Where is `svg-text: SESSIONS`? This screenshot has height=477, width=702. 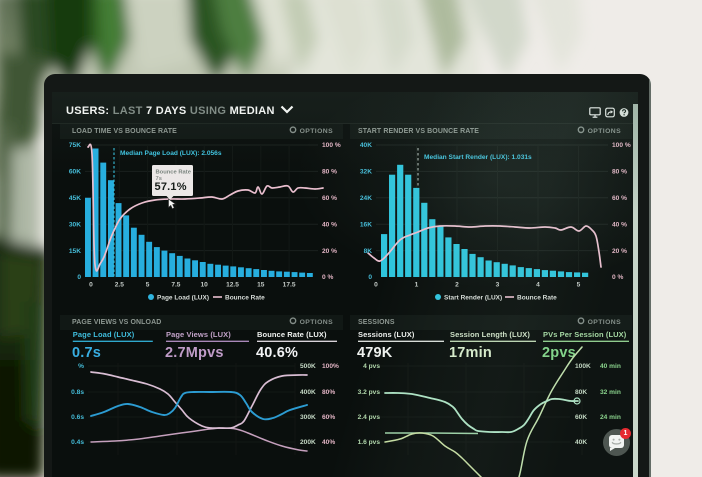 svg-text: SESSIONS is located at coordinates (376, 322).